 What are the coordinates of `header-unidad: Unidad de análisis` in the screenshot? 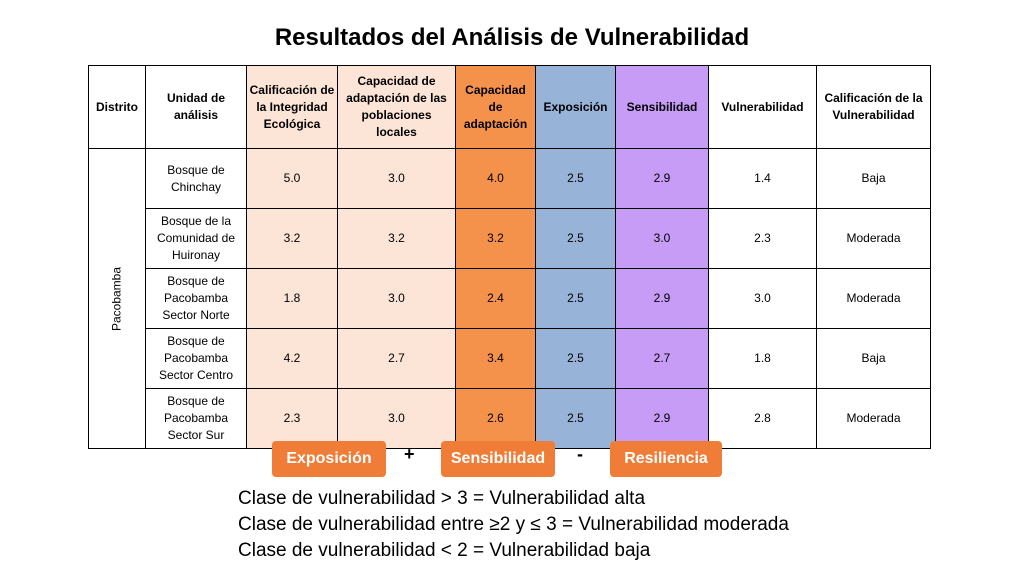 It's located at (196, 107).